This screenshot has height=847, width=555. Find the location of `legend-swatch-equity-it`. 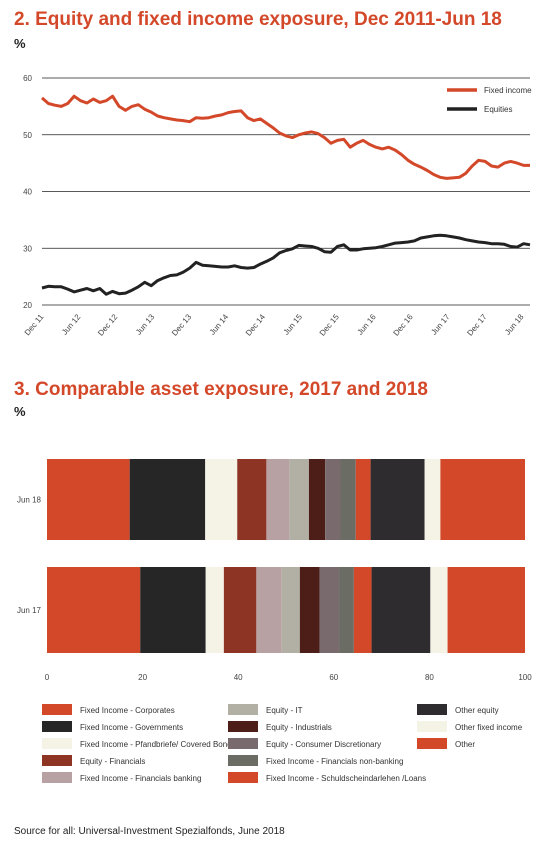

legend-swatch-equity-it is located at coordinates (243, 709).